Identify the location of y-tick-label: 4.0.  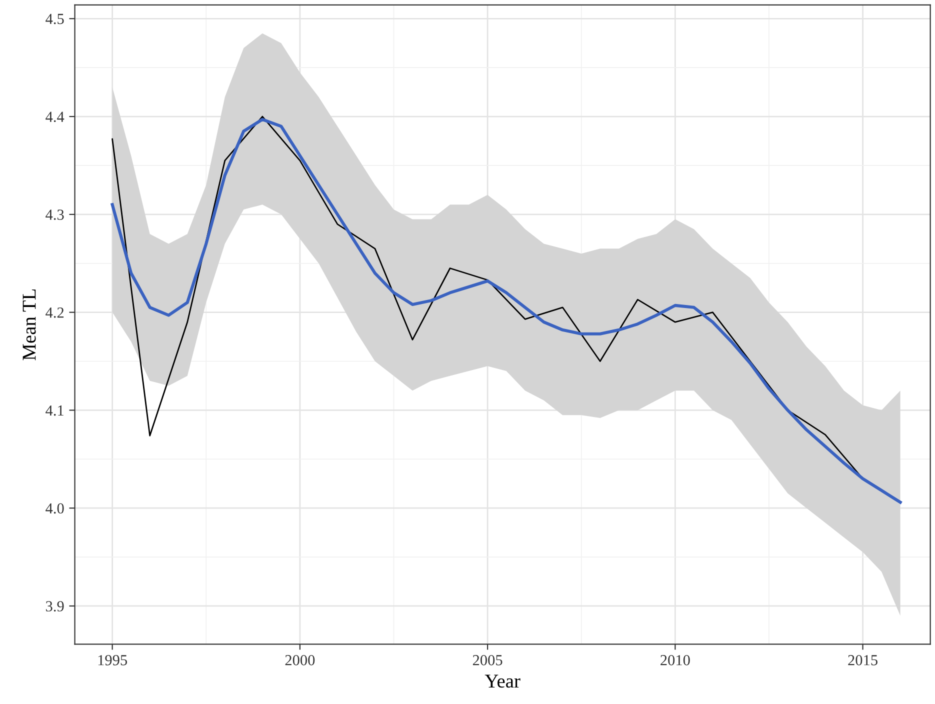
(55, 508).